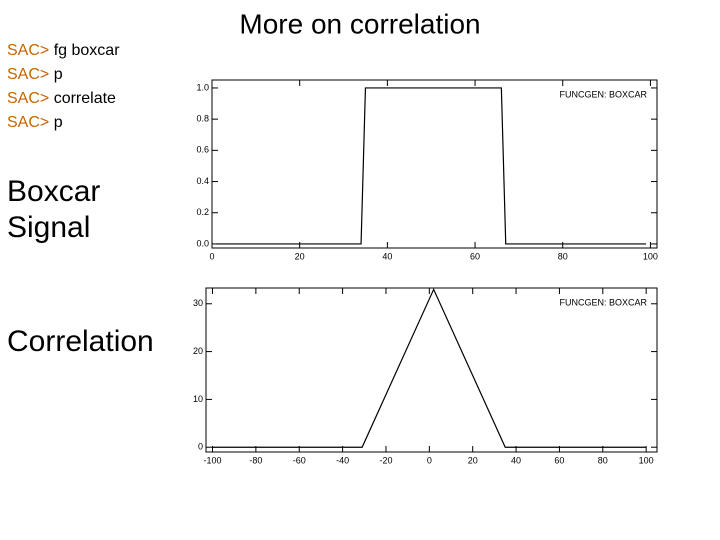 The height and width of the screenshot is (540, 720). What do you see at coordinates (202, 87) in the screenshot?
I see `y-tick-label: 1.0` at bounding box center [202, 87].